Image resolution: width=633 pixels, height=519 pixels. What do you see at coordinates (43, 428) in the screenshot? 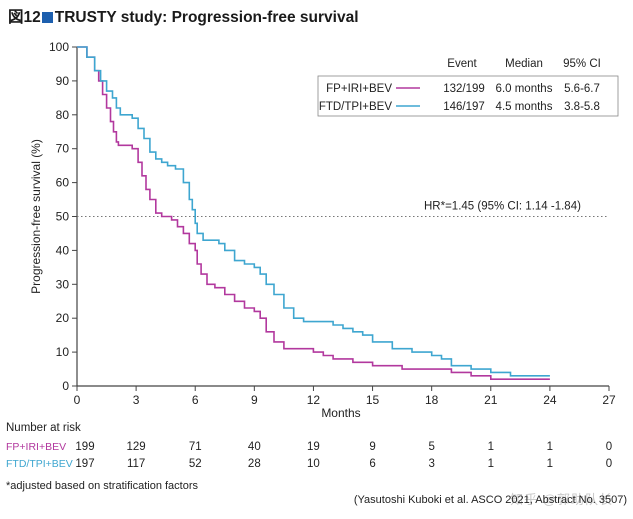
I see `risk-table-title: Number at risk` at bounding box center [43, 428].